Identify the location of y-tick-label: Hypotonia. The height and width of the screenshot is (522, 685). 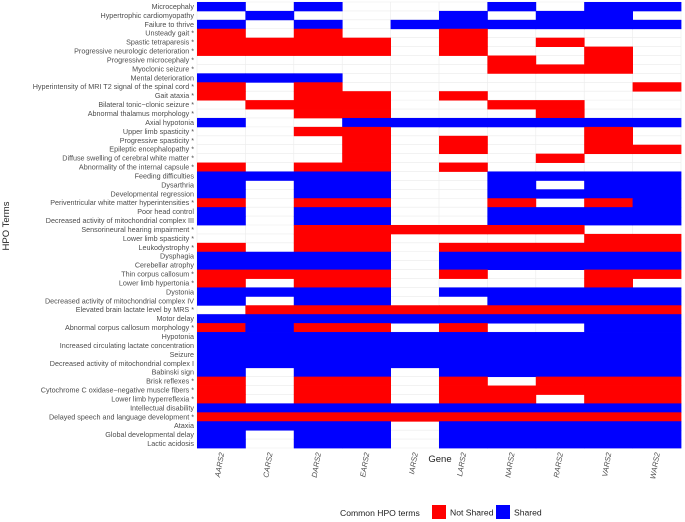
(178, 336).